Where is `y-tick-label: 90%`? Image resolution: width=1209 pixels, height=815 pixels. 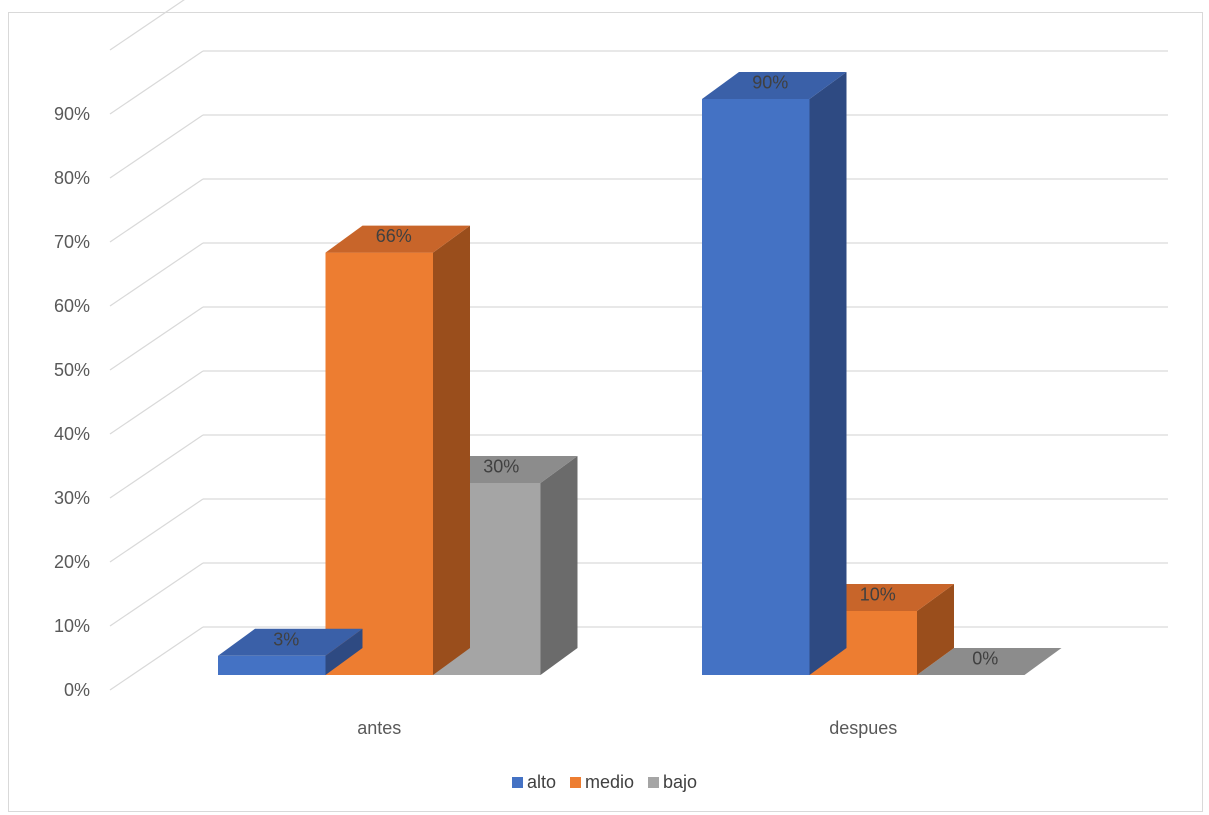
y-tick-label: 90% is located at coordinates (72, 114).